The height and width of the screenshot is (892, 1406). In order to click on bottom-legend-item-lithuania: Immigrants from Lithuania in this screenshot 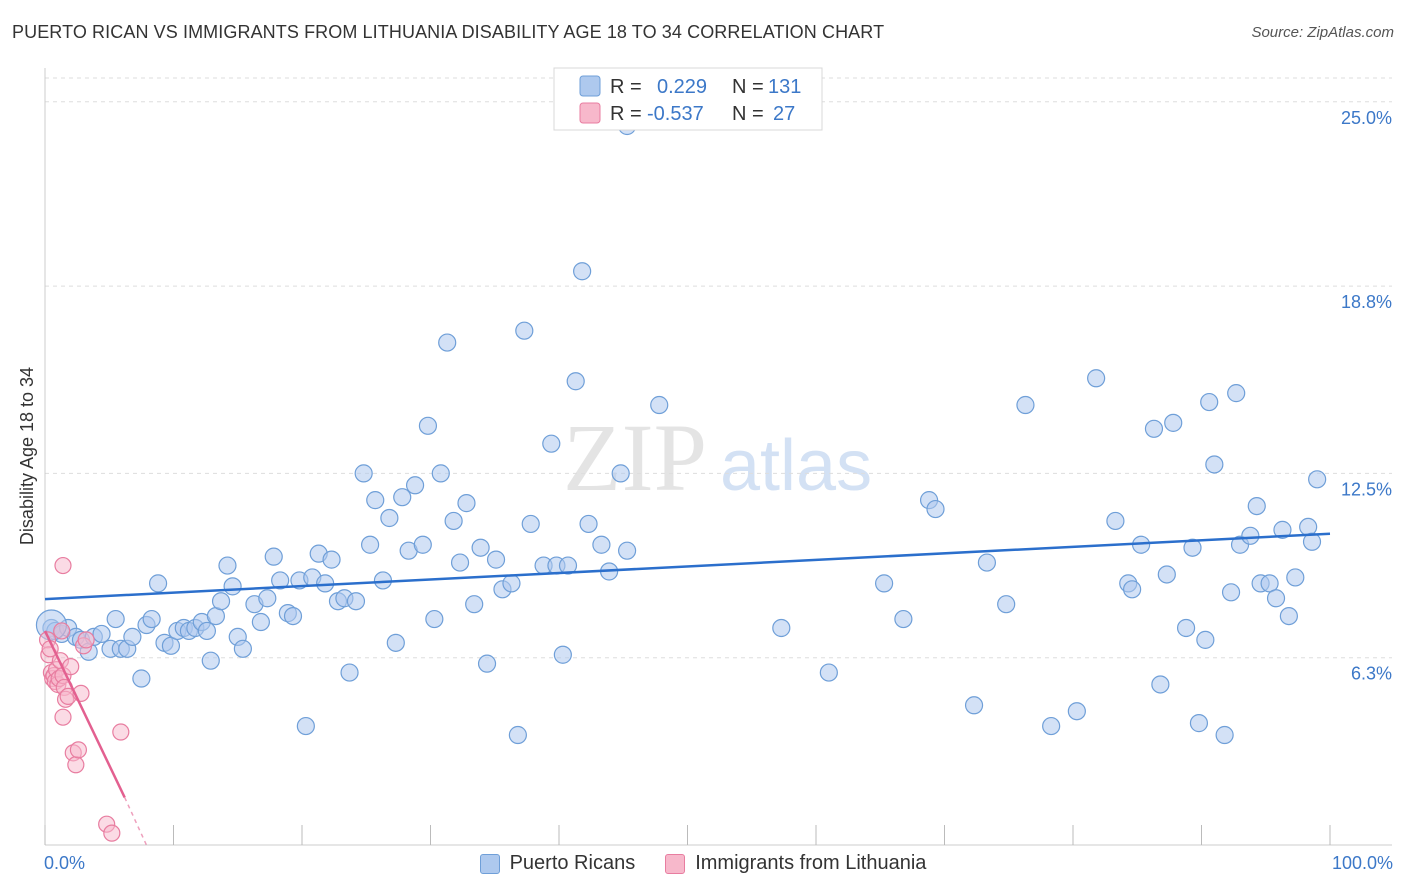, I will do `click(795, 863)`.